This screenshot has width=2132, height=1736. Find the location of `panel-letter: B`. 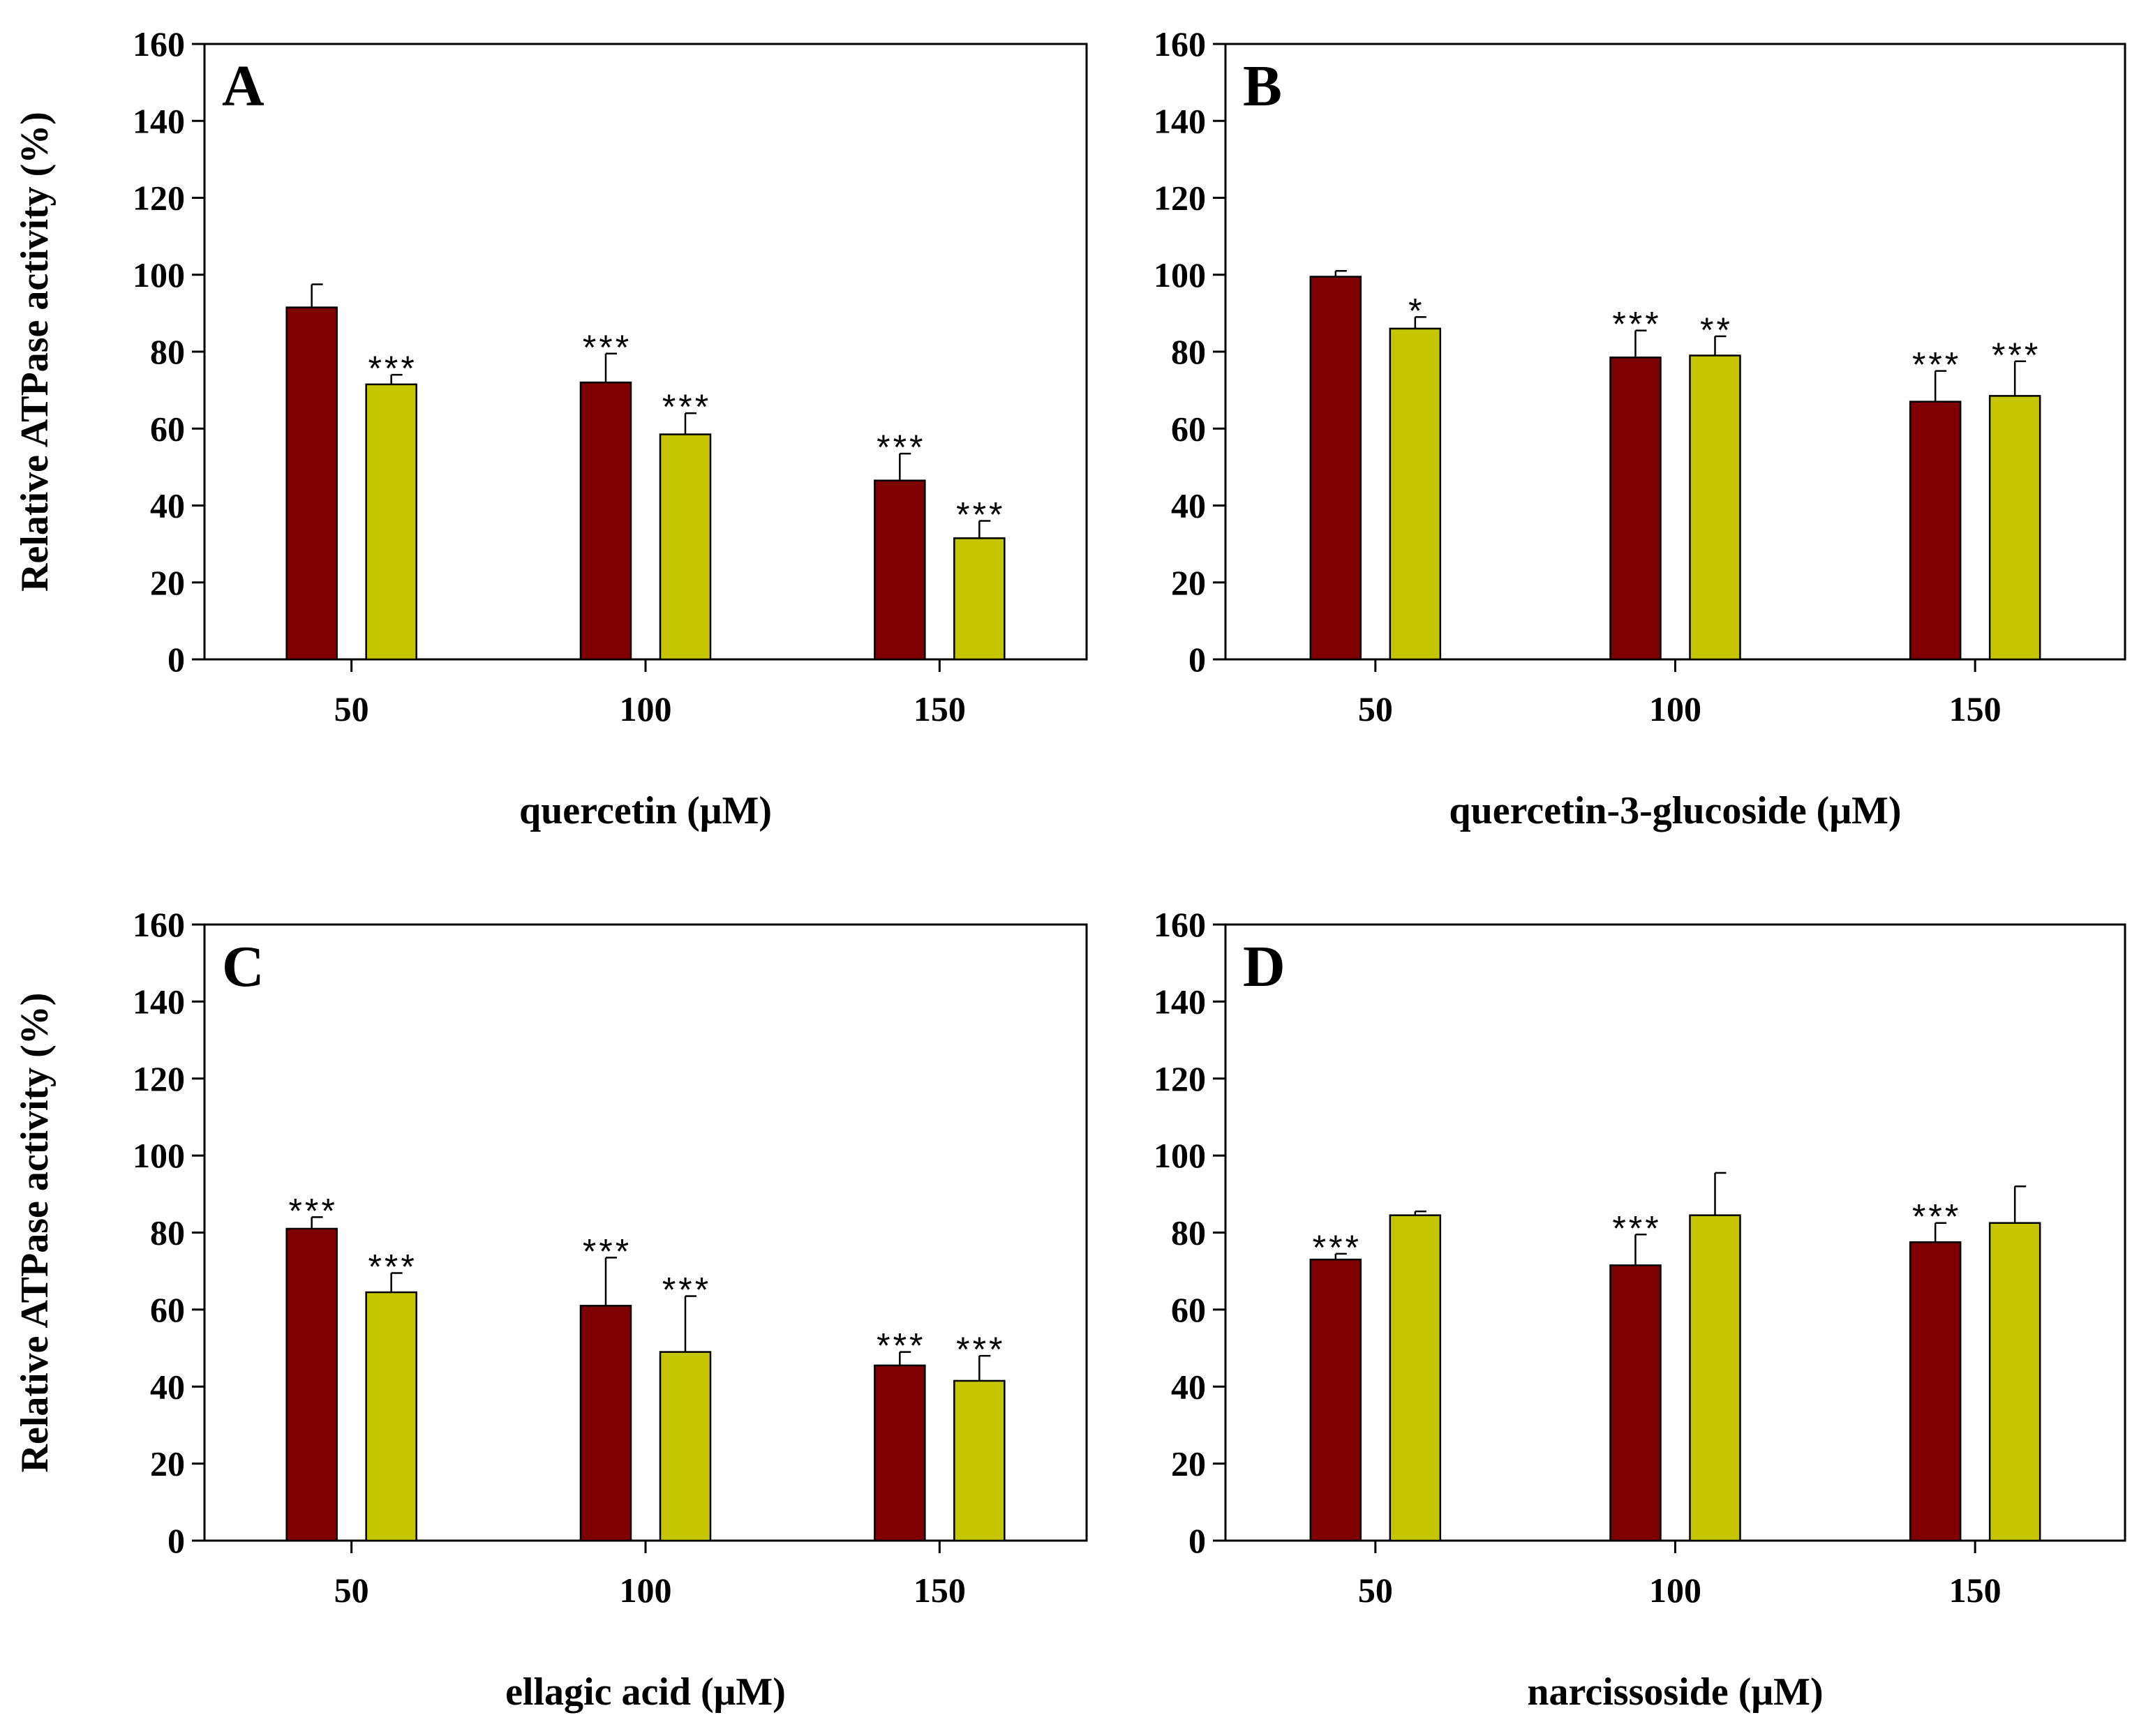

panel-letter: B is located at coordinates (1262, 86).